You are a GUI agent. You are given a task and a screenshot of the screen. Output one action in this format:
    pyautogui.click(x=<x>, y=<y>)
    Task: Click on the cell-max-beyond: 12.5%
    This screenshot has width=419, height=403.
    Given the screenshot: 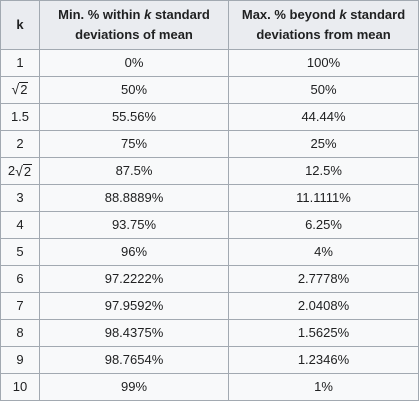 What is the action you would take?
    pyautogui.click(x=323, y=171)
    